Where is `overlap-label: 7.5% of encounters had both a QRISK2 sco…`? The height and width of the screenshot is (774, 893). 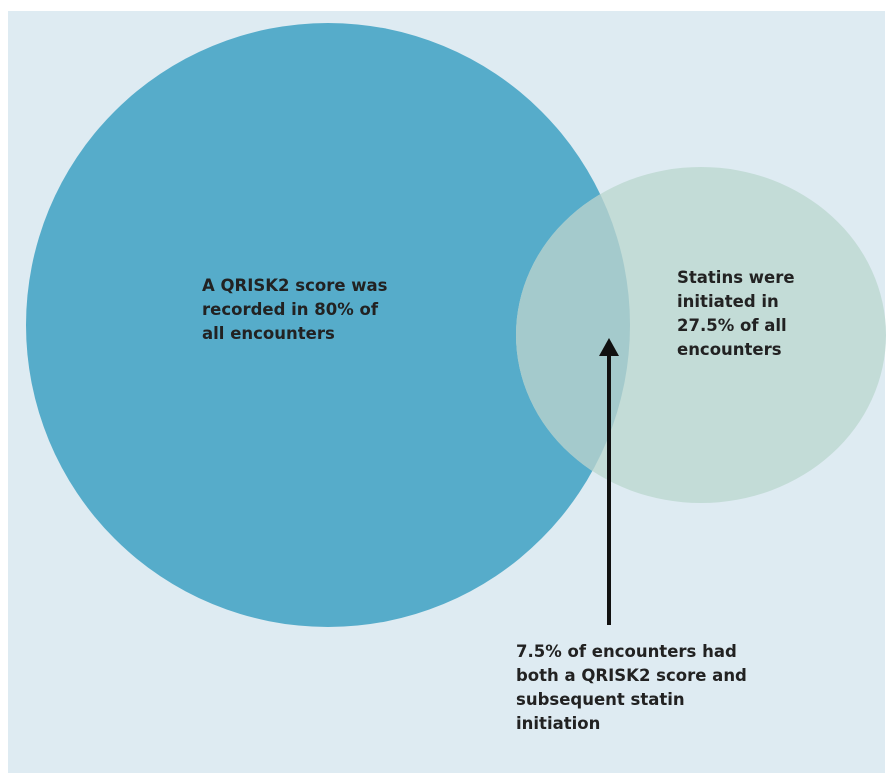 overlap-label: 7.5% of encounters had both a QRISK2 sco… is located at coordinates (631, 687).